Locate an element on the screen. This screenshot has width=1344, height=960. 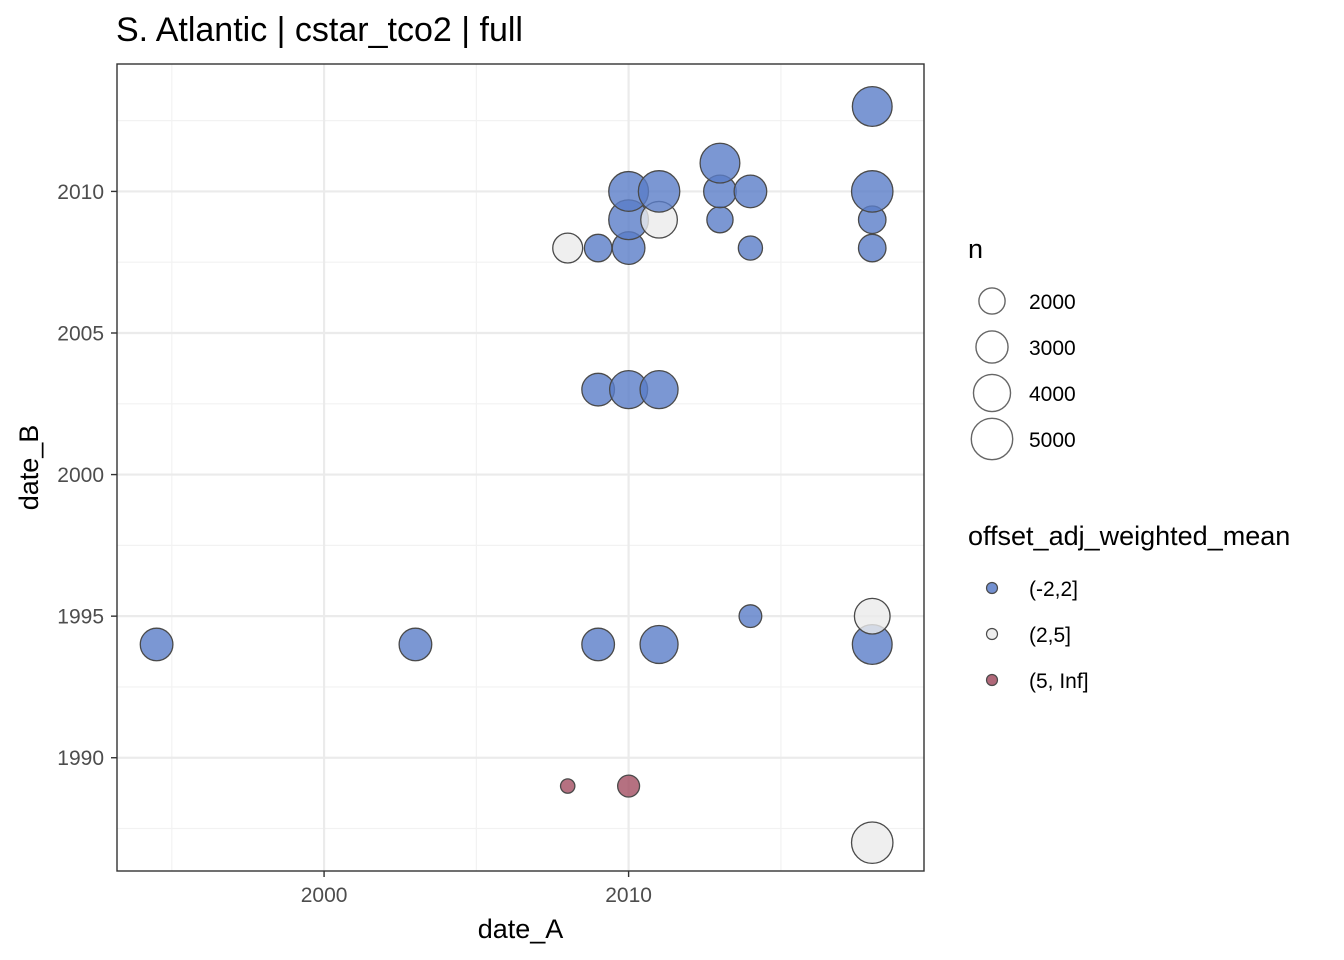
y-axis: 1990 1995 2000 2005 2010 is located at coordinates (87, 475).